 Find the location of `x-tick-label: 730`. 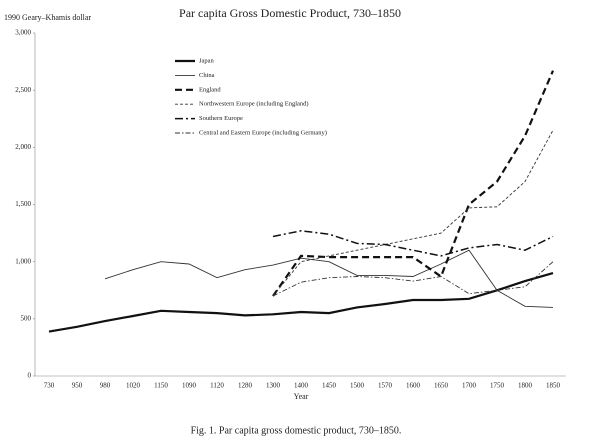

x-tick-label: 730 is located at coordinates (49, 386).